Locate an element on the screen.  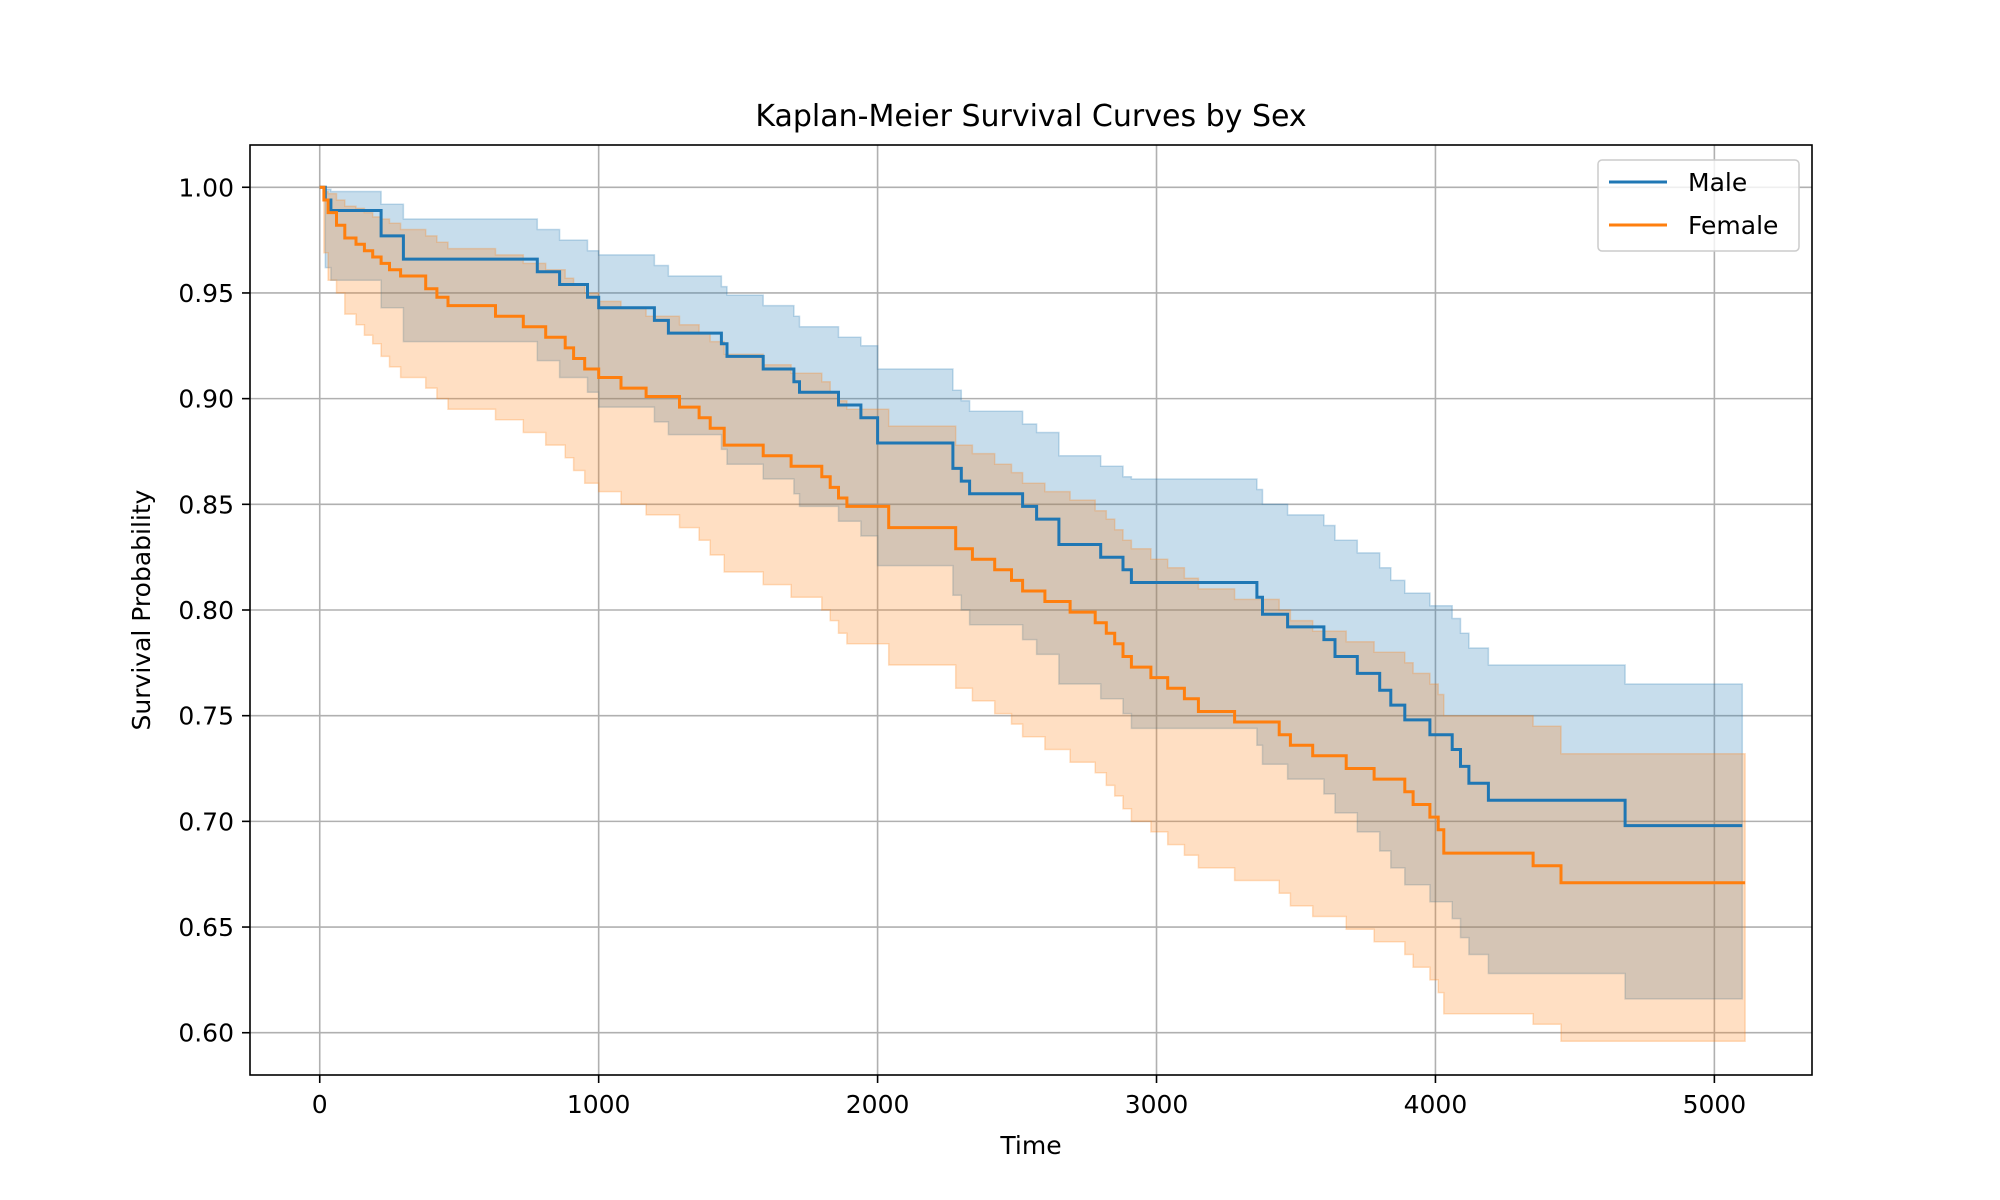
x-tick-label: 4000 is located at coordinates (1436, 1104).